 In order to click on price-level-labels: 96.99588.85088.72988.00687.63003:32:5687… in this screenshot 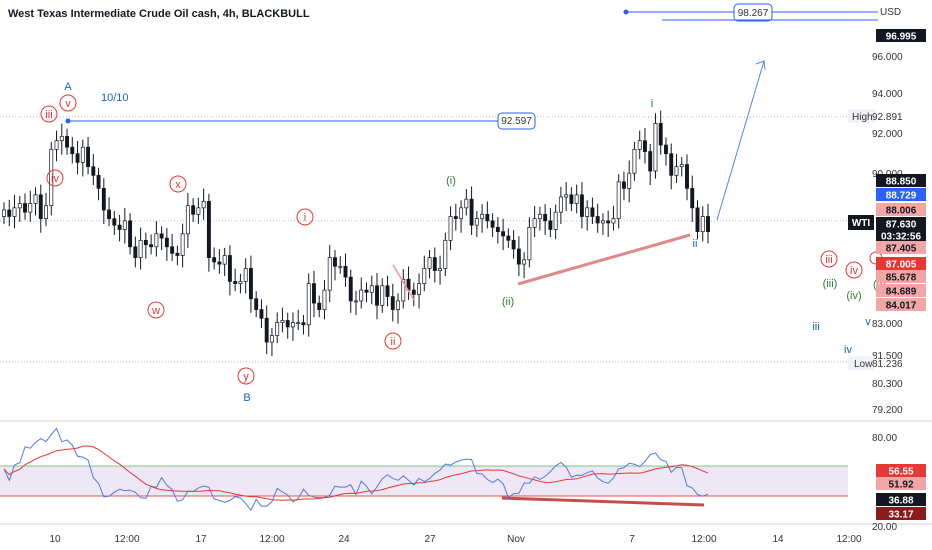, I will do `click(901, 170)`.